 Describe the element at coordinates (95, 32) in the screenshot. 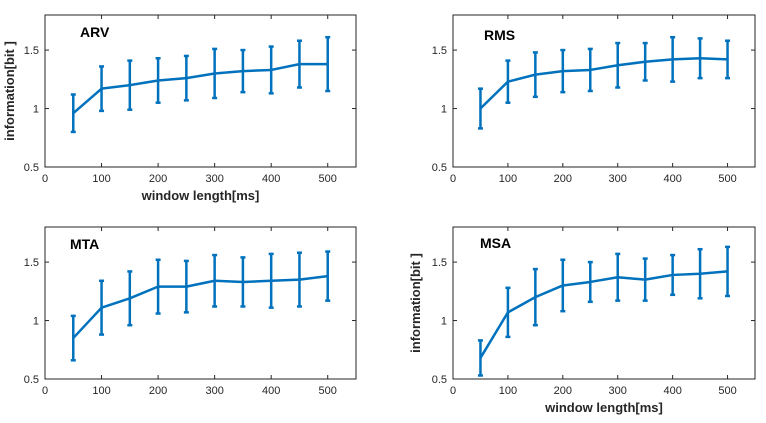

I see `subplot-title: ARV` at that location.